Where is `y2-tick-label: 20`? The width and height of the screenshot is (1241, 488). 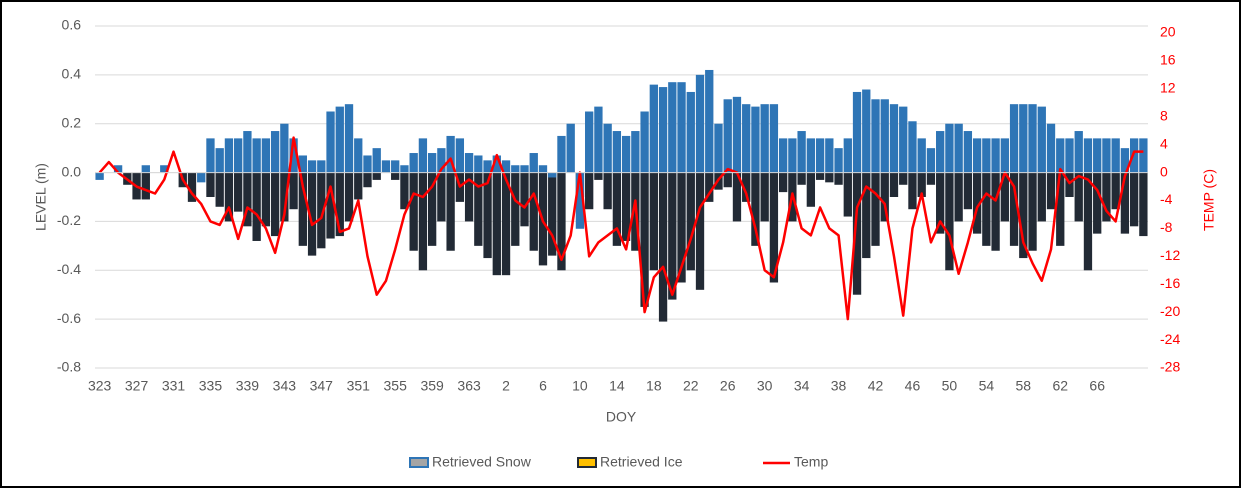 y2-tick-label: 20 is located at coordinates (1168, 32).